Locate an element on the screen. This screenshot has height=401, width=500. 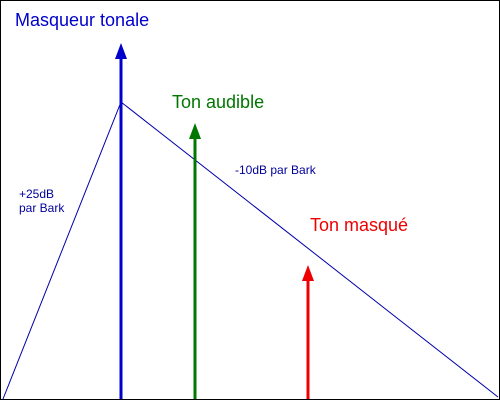
rising-slope-label: +25dB par Bark is located at coordinates (41, 201).